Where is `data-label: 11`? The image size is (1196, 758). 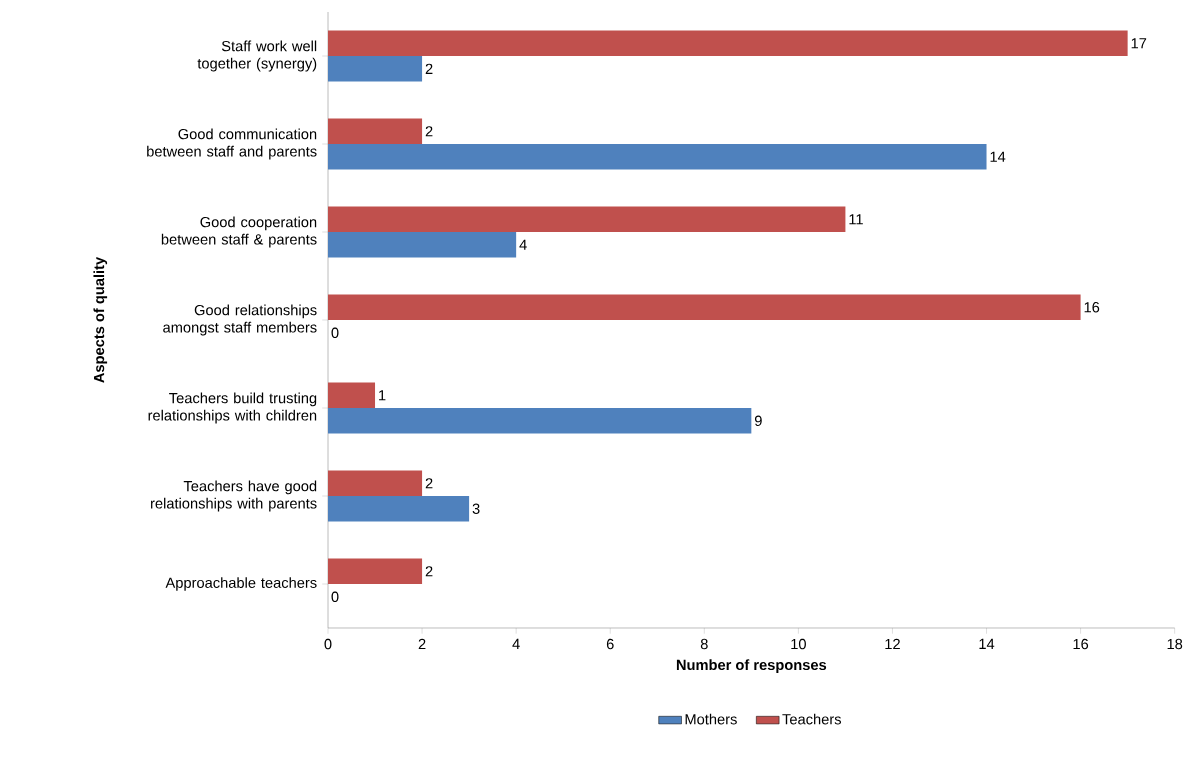 data-label: 11 is located at coordinates (856, 219).